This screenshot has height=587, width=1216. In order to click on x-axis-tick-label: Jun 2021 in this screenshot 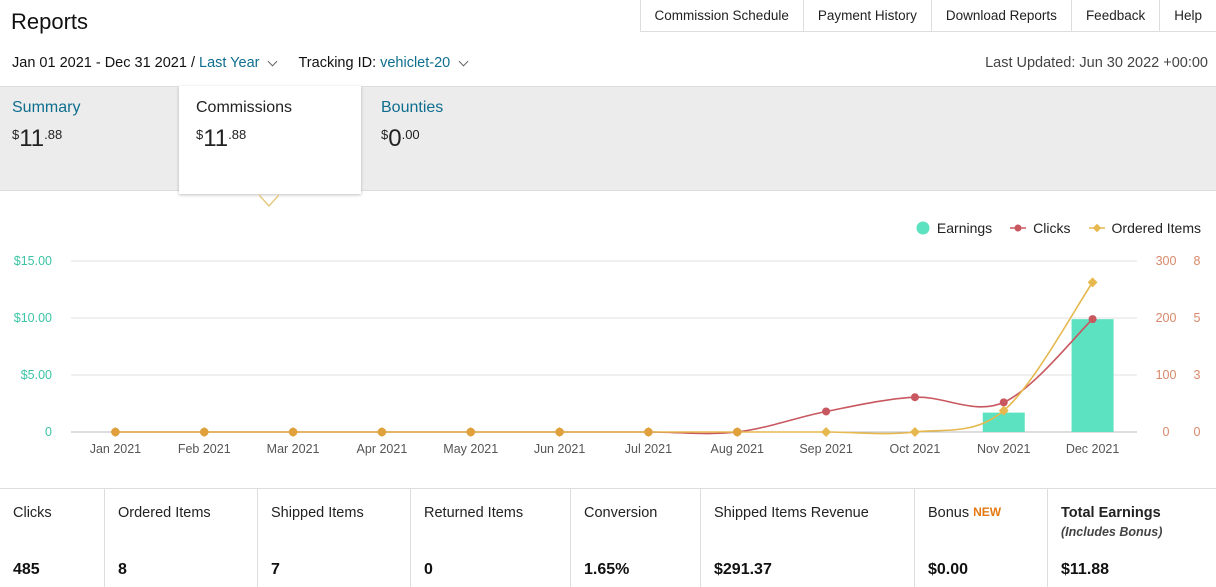, I will do `click(559, 449)`.